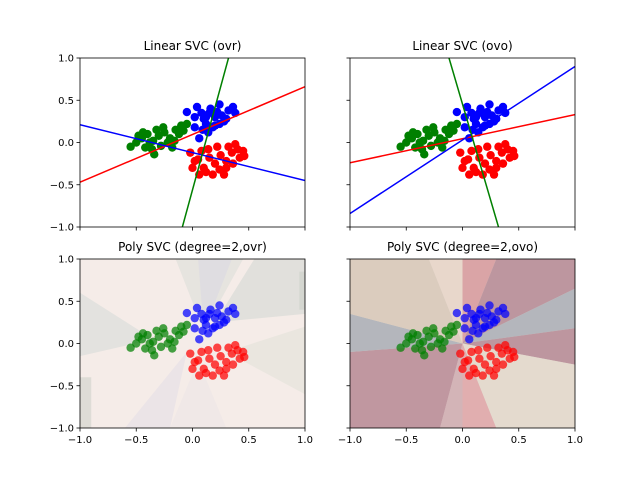 Image resolution: width=640 pixels, height=480 pixels. Describe the element at coordinates (136, 440) in the screenshot. I see `x-tick-label: −0.5` at that location.